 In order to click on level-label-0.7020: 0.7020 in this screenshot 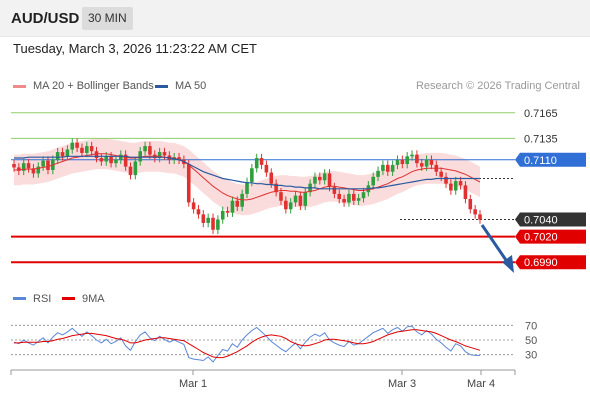, I will do `click(541, 238)`.